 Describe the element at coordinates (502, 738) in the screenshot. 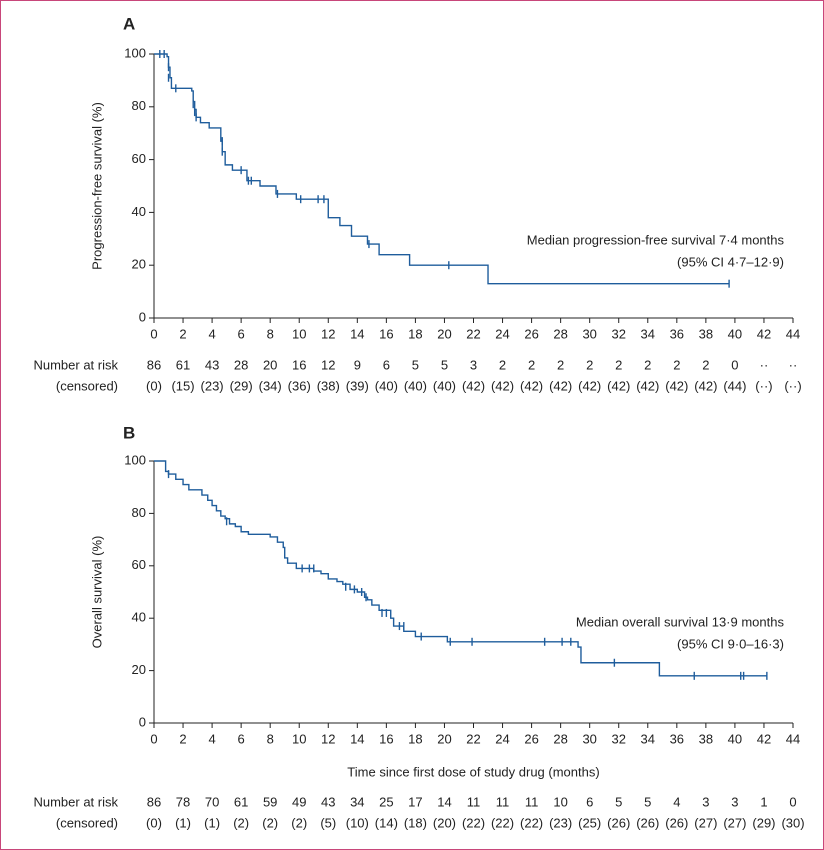

I see `x-tick-label: 24` at that location.